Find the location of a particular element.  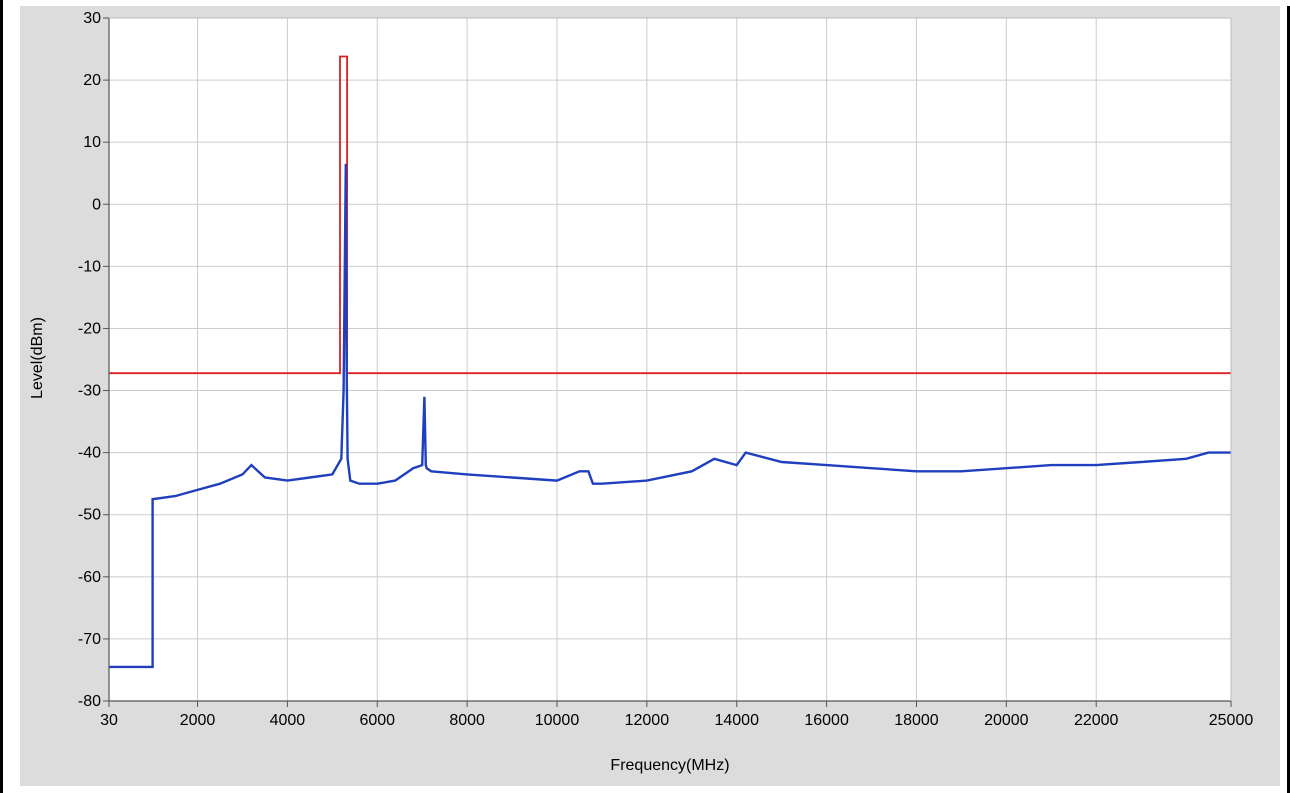

y-tick-label: 20 is located at coordinates (92, 80).